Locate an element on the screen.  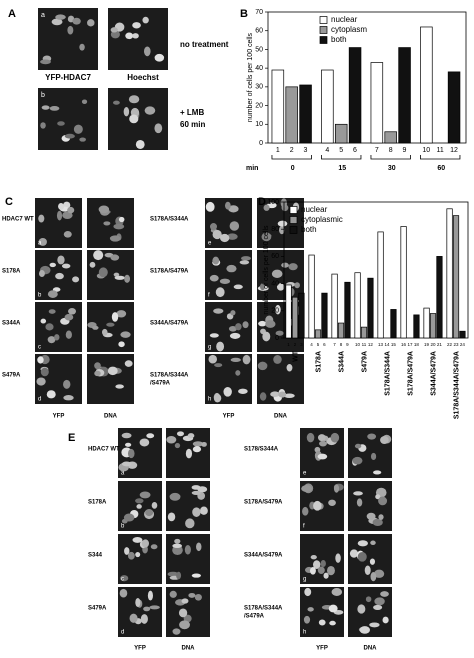
y-axis-label: number of cells per 100 cells is located at coordinates (250, 77).